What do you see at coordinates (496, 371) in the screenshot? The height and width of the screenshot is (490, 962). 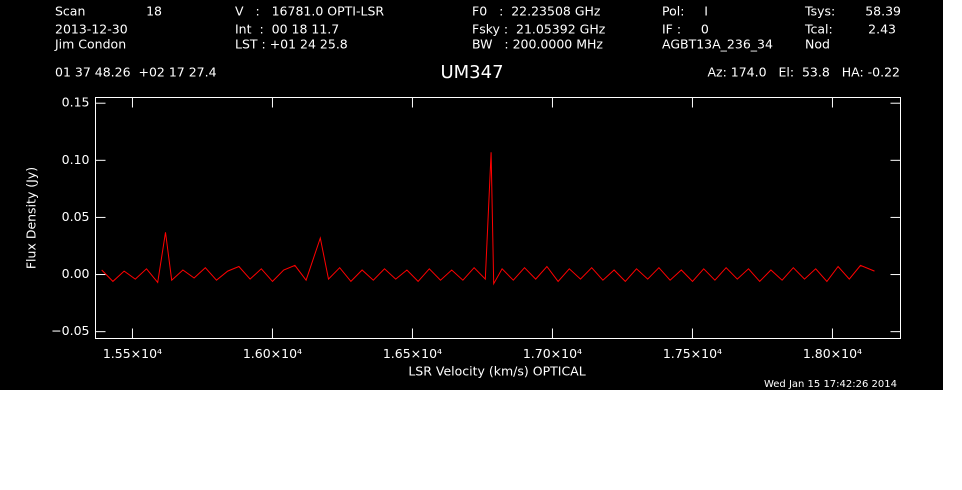 I see `x-axis-label: LSR Velocity (km/s) OPTICAL` at bounding box center [496, 371].